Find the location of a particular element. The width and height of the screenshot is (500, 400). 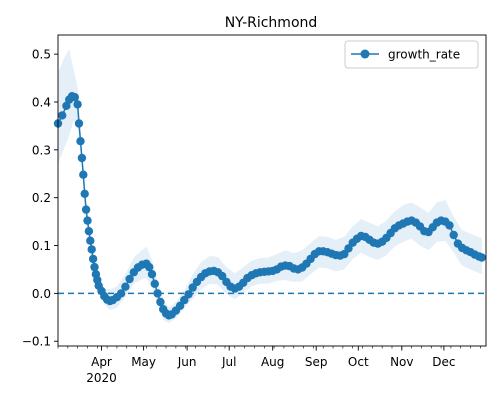

y-tick-label: 0.2 is located at coordinates (41, 198).